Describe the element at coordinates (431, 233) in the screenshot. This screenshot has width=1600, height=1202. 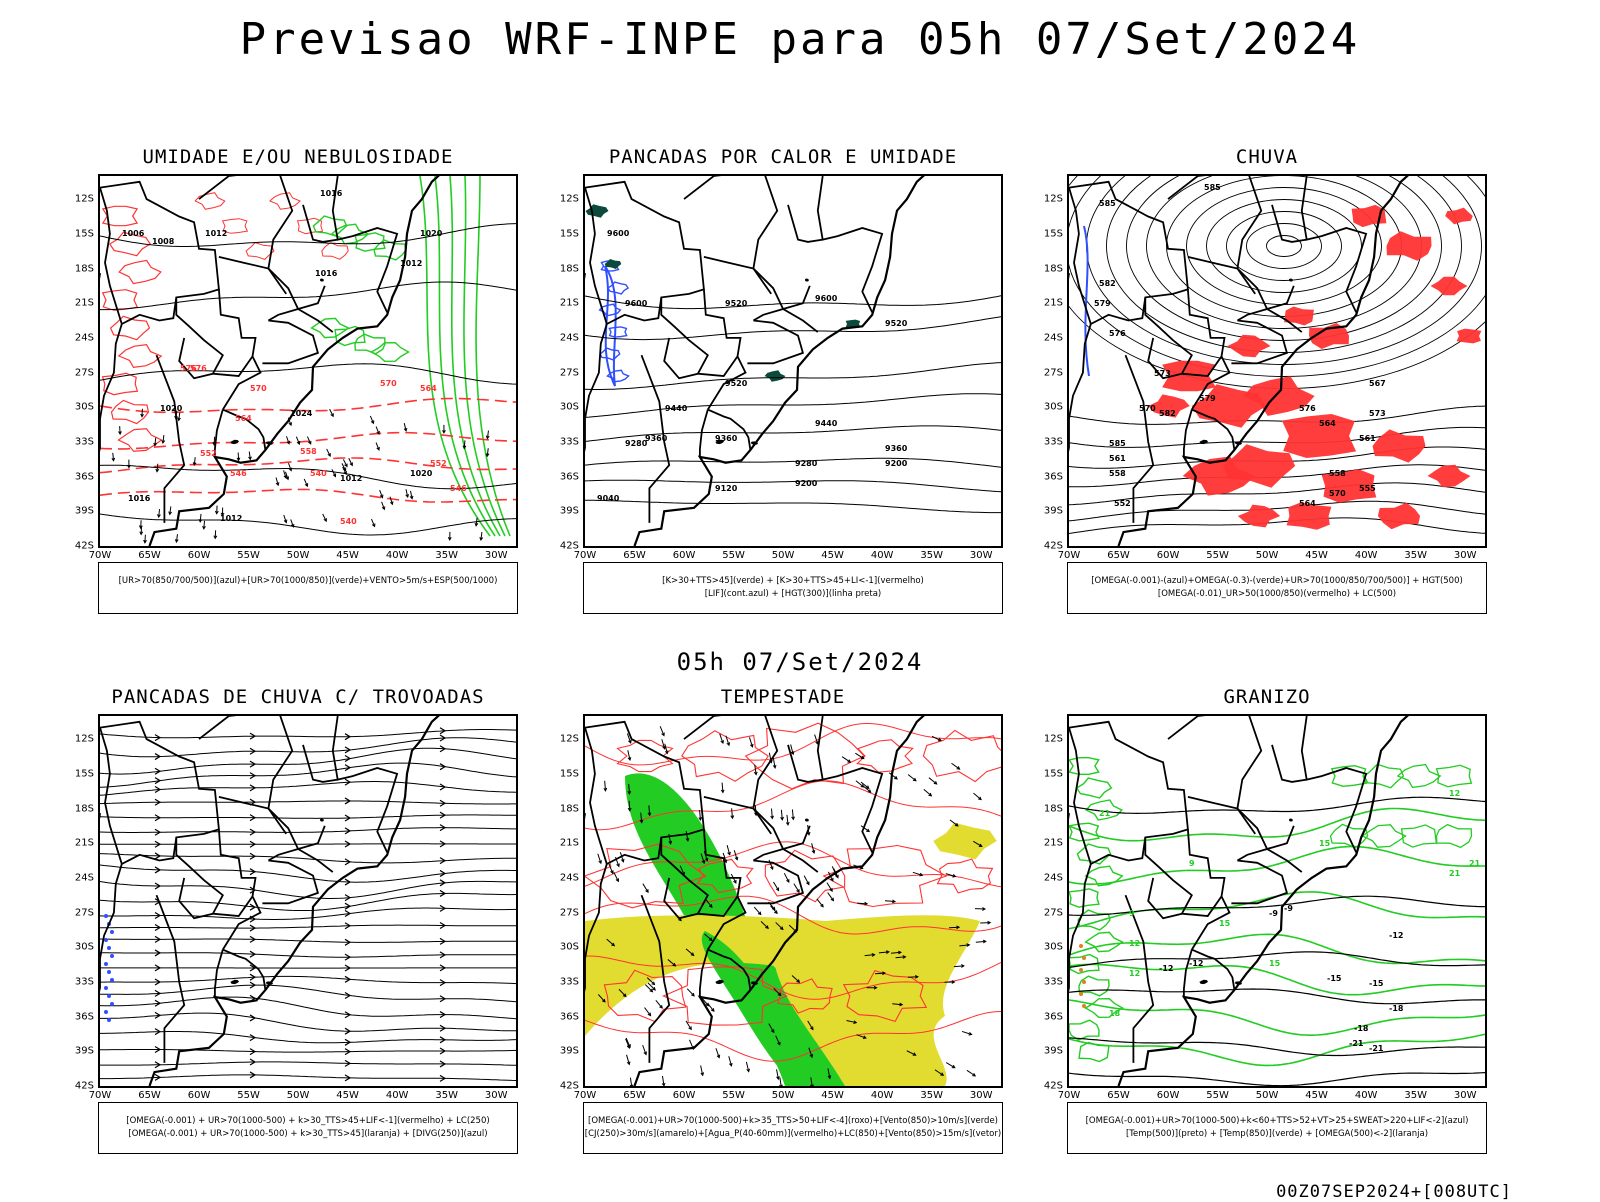
I see `contour-label: 1020` at that location.